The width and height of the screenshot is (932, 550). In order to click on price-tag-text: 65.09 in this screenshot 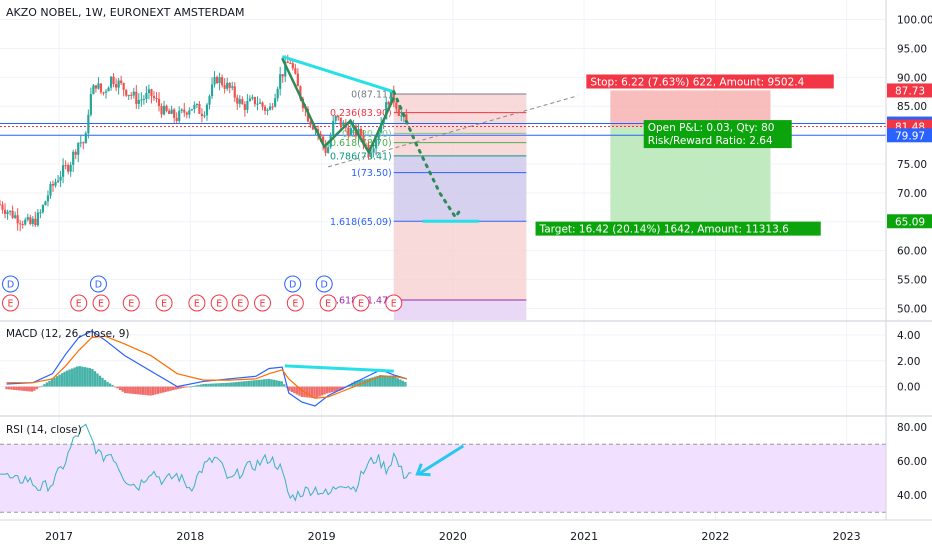, I will do `click(910, 222)`.